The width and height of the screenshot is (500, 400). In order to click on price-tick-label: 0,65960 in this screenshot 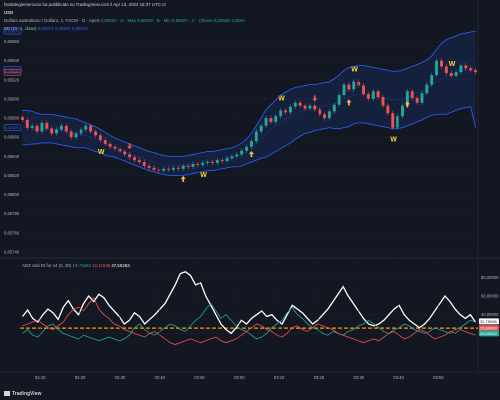, I will do `click(12, 41)`.